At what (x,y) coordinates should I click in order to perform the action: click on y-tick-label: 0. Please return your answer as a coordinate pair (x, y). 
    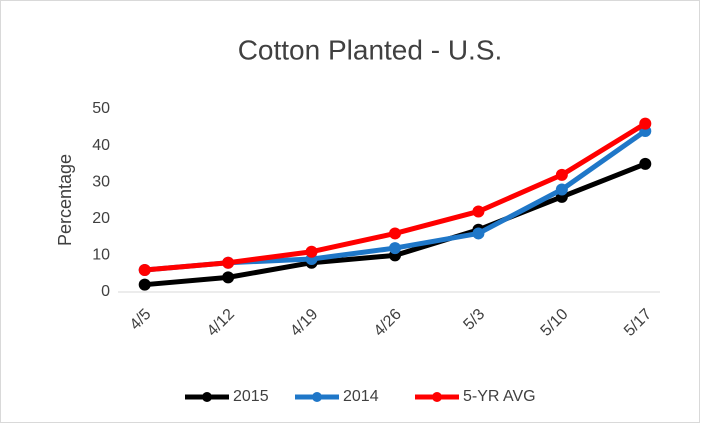
    Looking at the image, I should click on (105, 291).